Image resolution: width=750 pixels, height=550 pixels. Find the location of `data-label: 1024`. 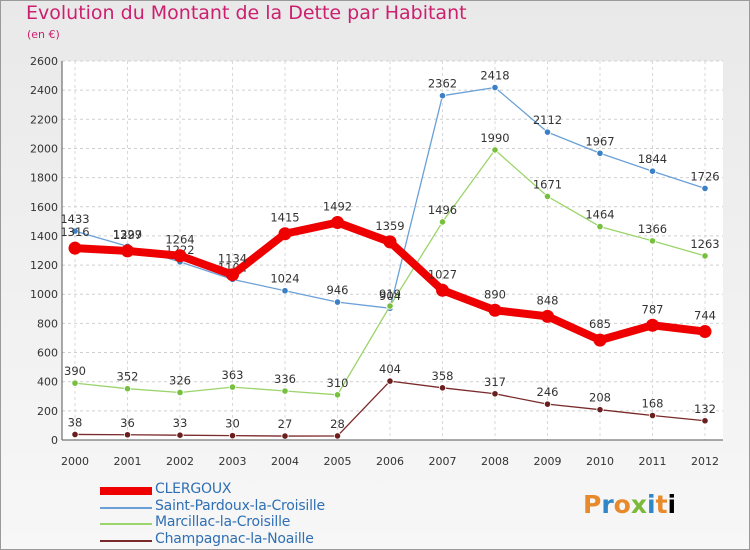

data-label: 1024 is located at coordinates (284, 279).